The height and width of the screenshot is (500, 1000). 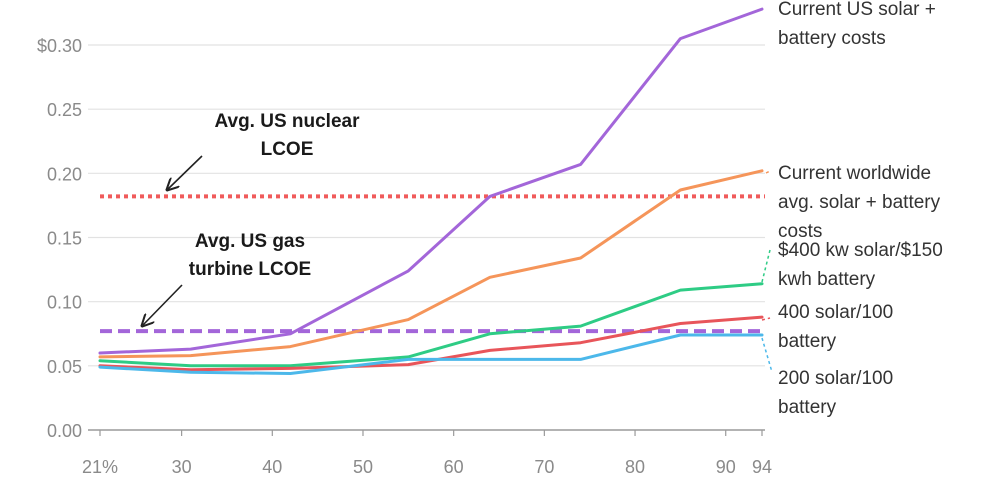 I want to click on label-leader-400kw, so click(x=766, y=266).